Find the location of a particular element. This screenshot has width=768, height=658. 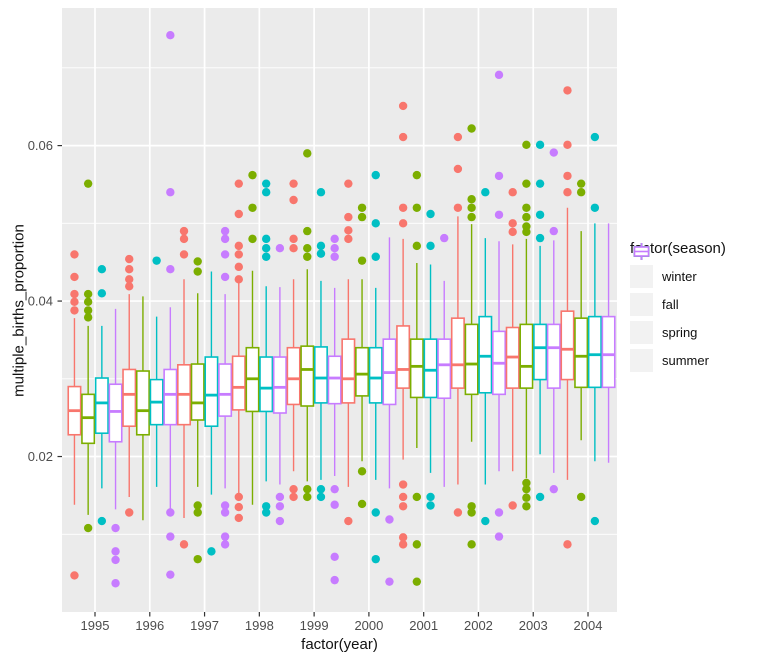

x-tick-label: 1995 is located at coordinates (95, 625).